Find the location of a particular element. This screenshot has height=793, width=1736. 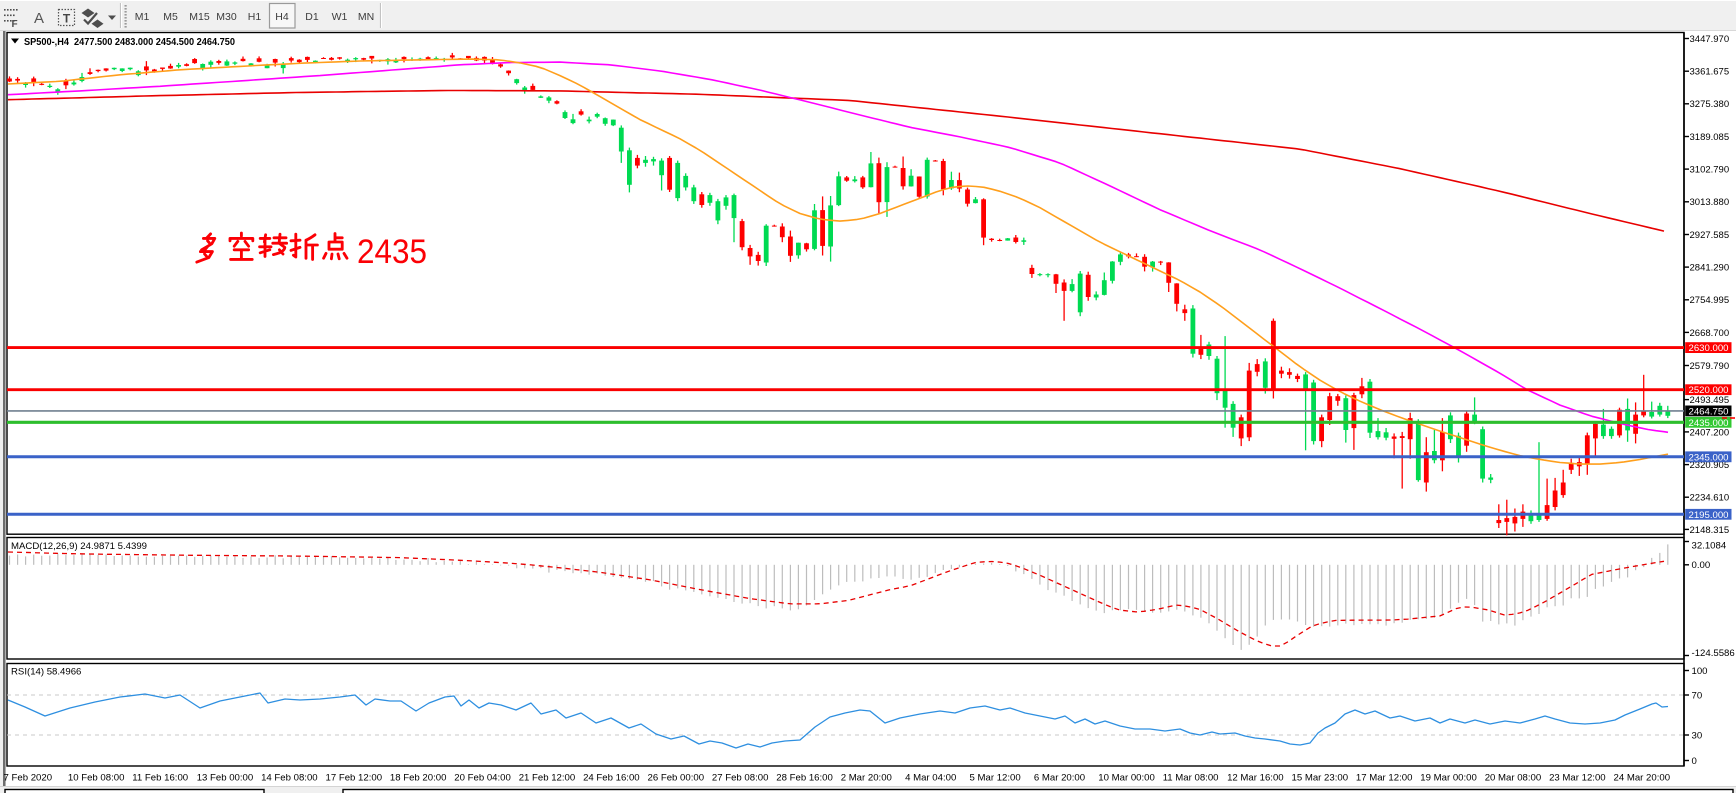

svg-text: 3275.380 is located at coordinates (1710, 104).